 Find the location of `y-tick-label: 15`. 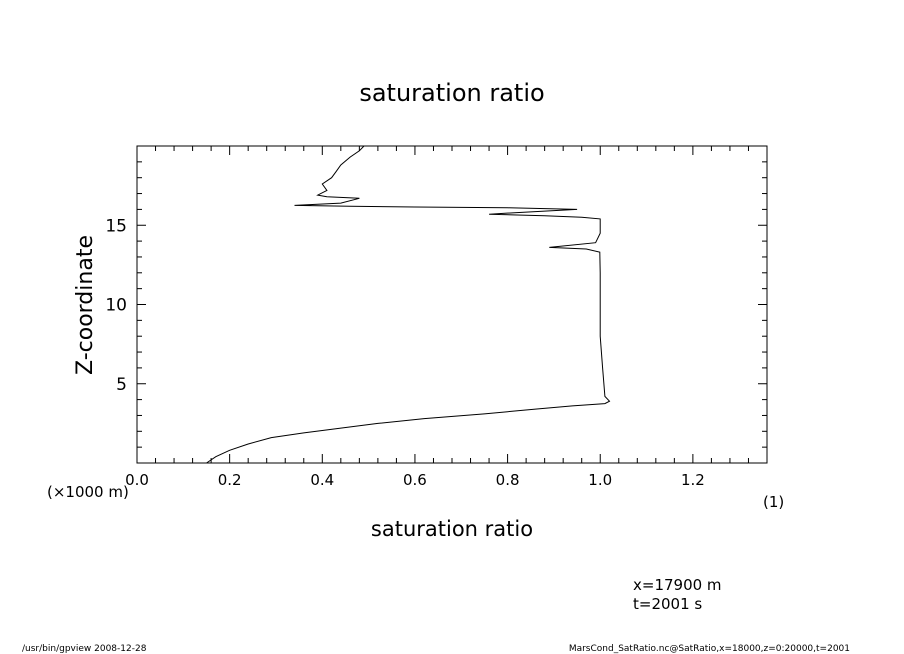

y-tick-label: 15 is located at coordinates (116, 226).